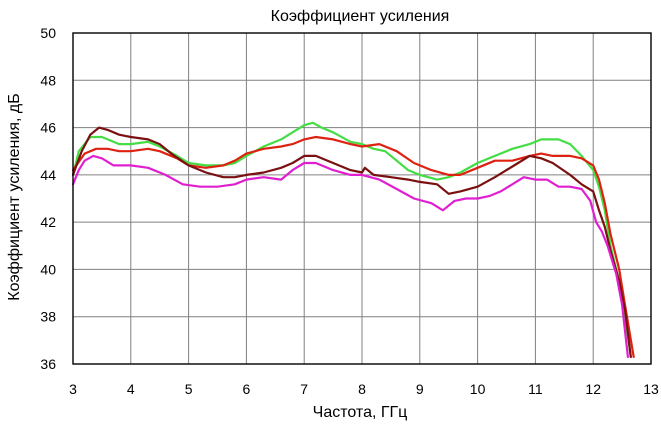 The image size is (661, 431). What do you see at coordinates (48, 222) in the screenshot?
I see `y-tick-label: 42` at bounding box center [48, 222].